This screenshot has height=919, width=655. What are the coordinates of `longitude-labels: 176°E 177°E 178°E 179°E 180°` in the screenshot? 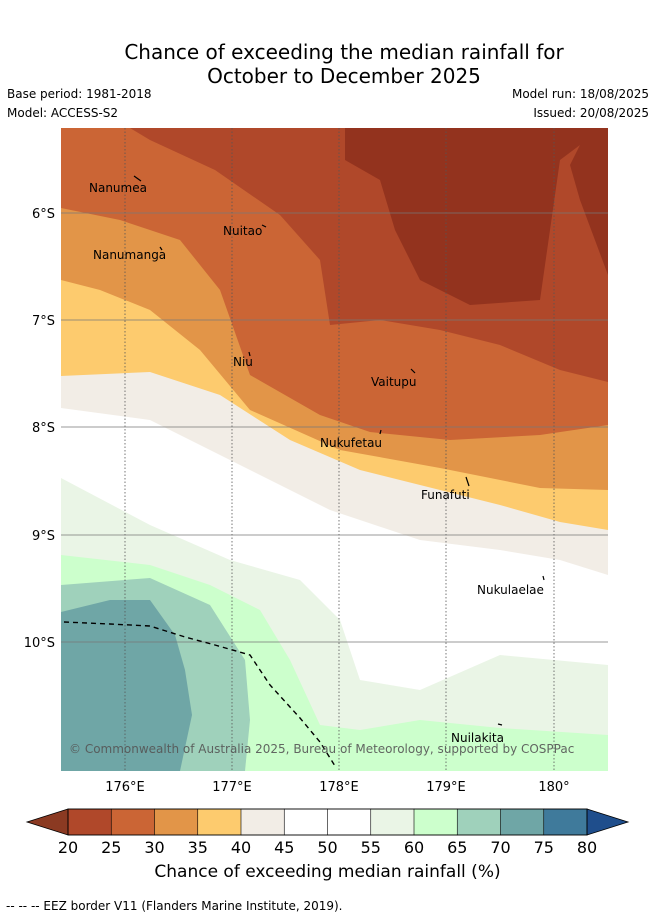 It's located at (337, 787).